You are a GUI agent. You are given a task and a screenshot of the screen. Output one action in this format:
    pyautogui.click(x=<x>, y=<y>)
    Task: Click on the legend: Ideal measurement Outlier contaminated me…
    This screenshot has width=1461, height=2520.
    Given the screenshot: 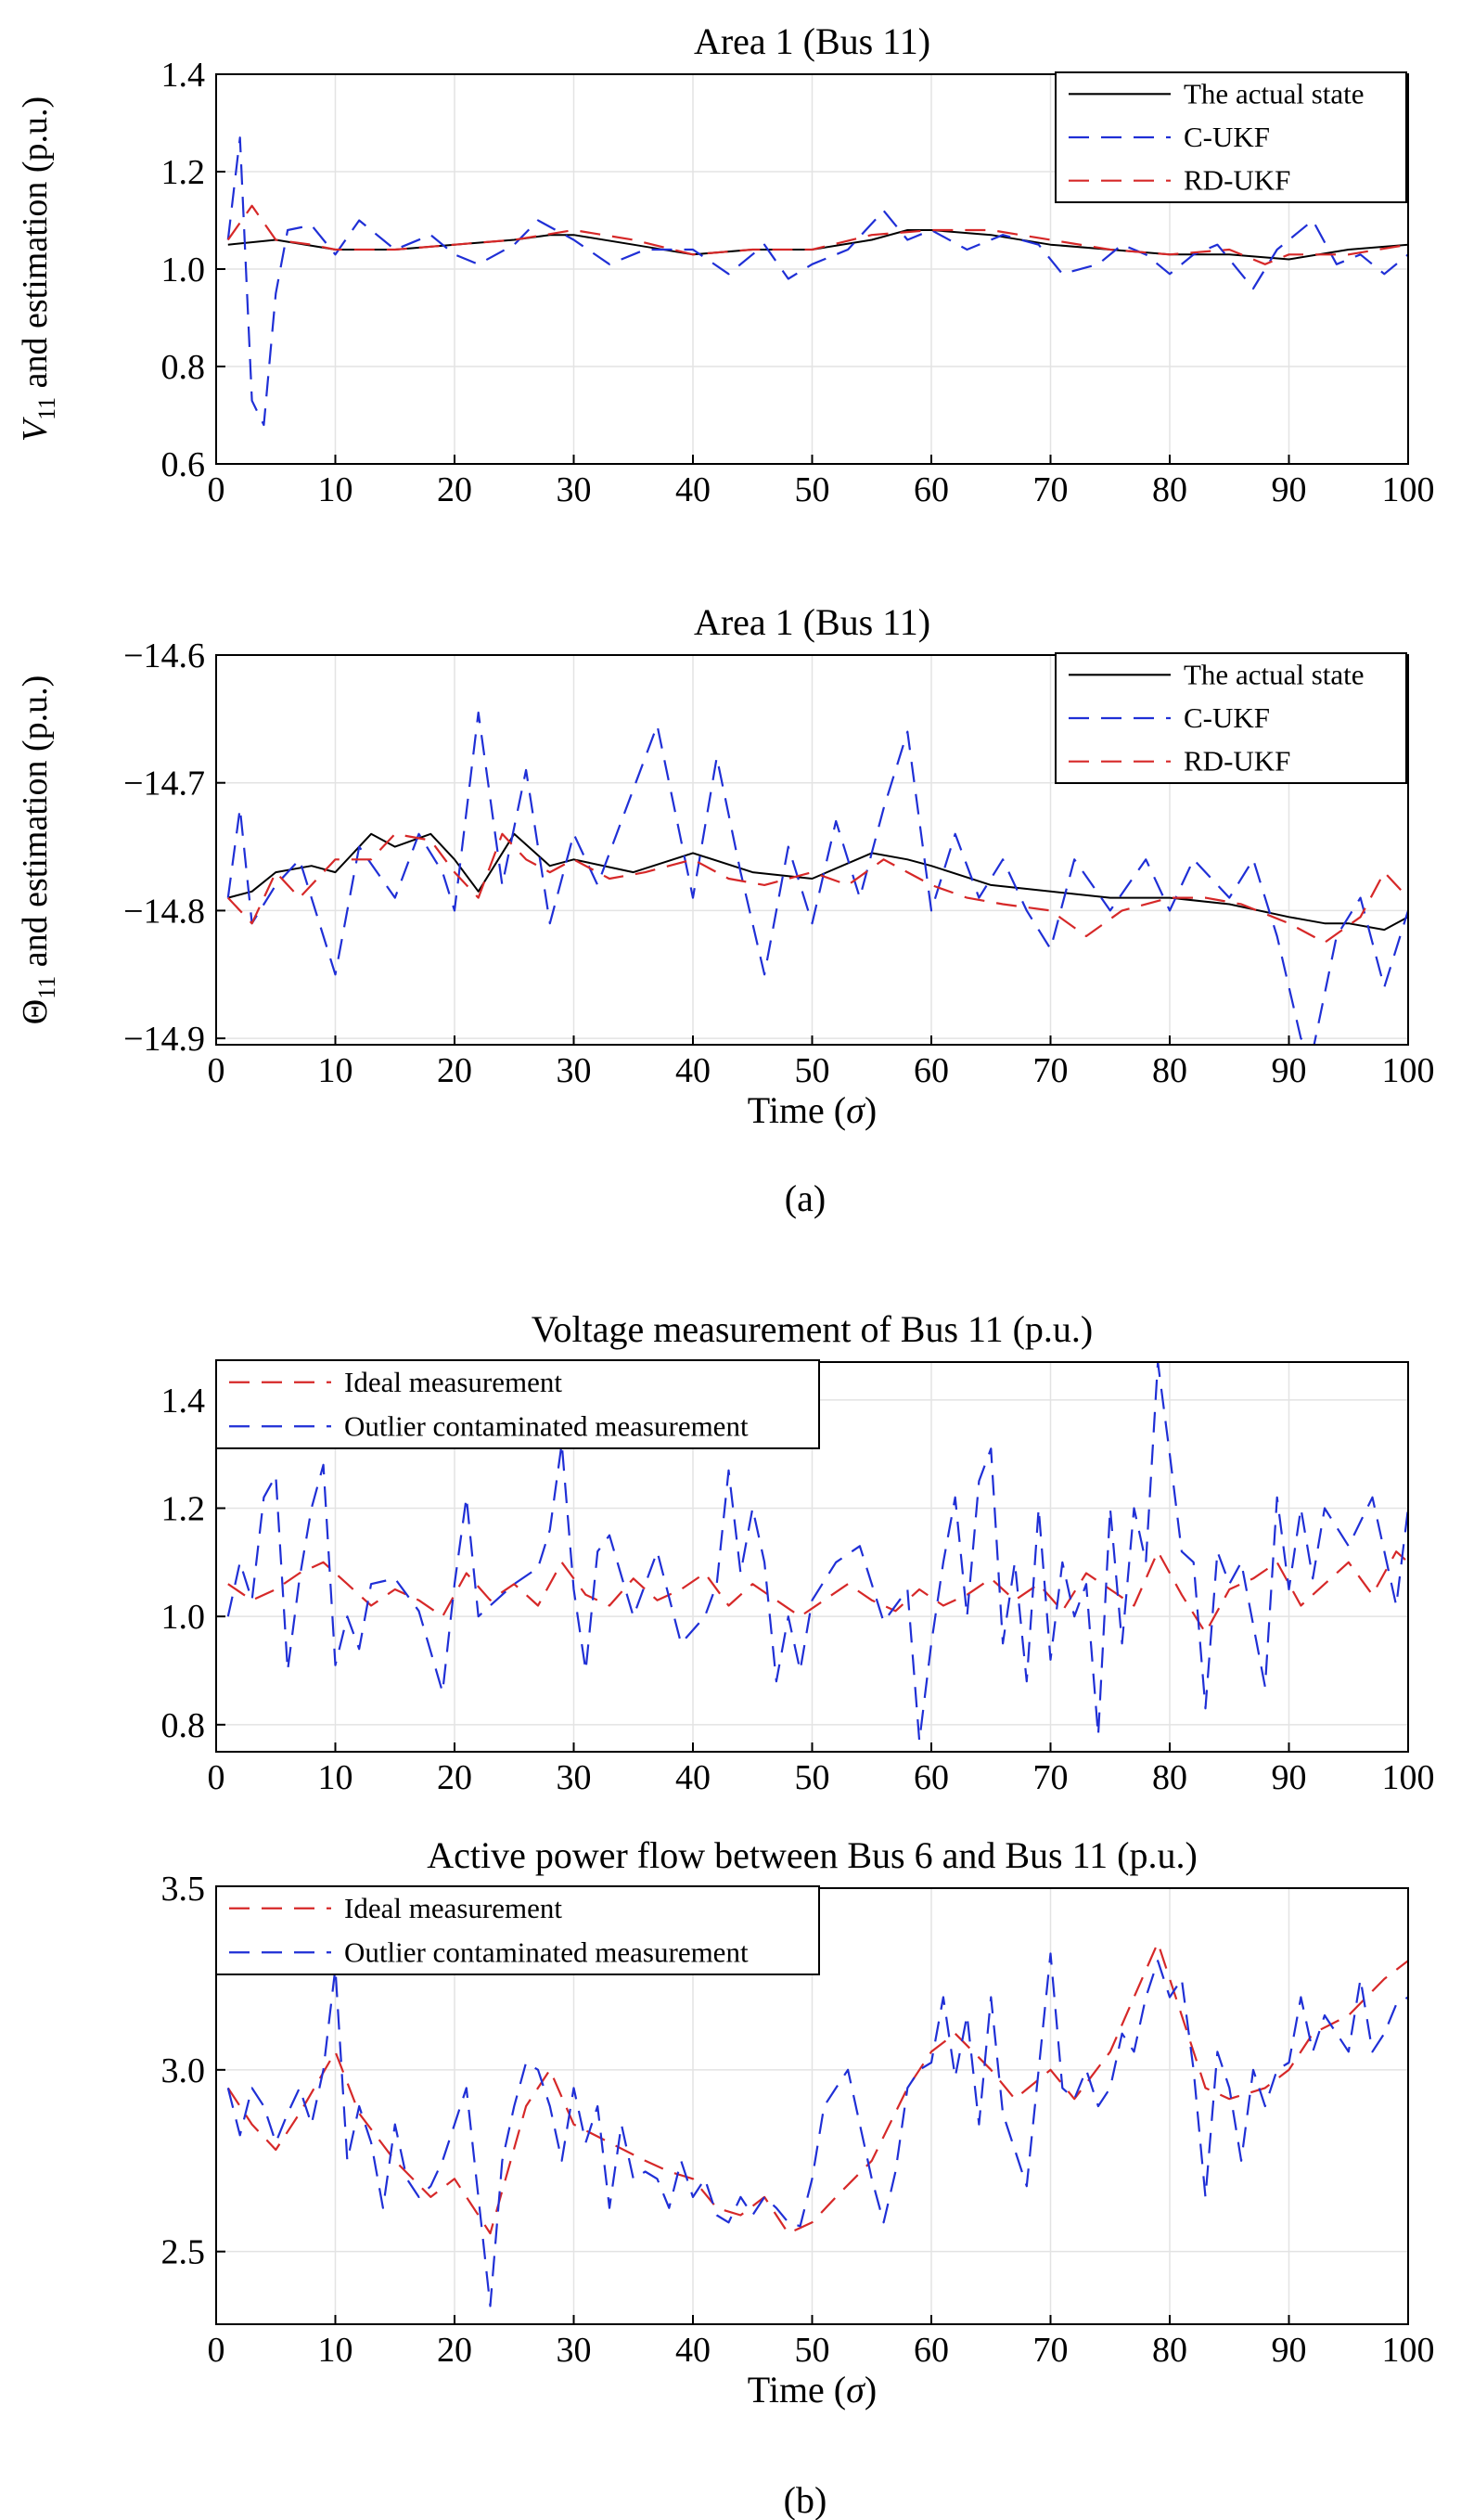 What is the action you would take?
    pyautogui.click(x=517, y=1930)
    